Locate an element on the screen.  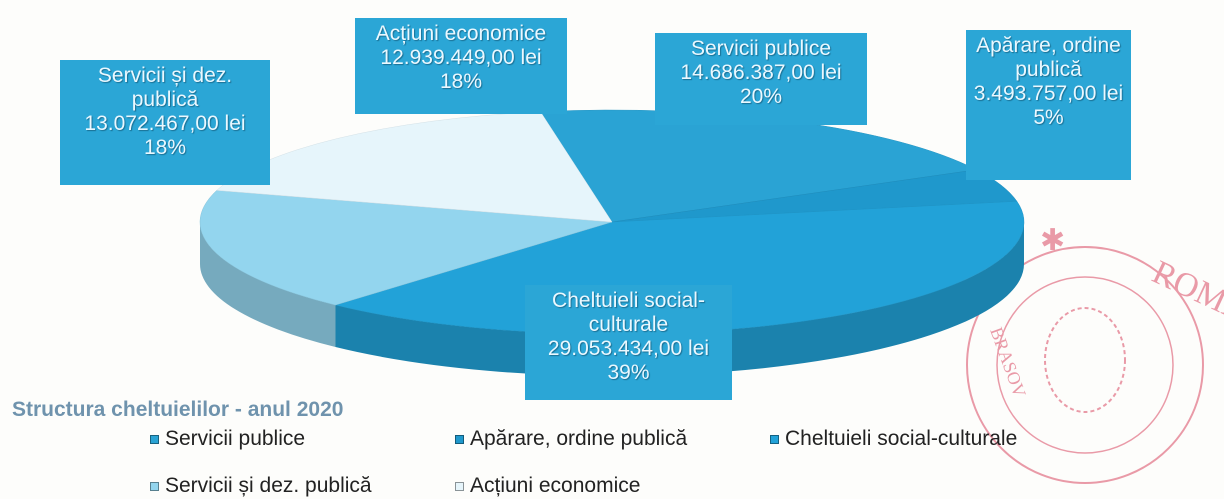
data-label-name: Cheltuieli social-culturale is located at coordinates (628, 312).